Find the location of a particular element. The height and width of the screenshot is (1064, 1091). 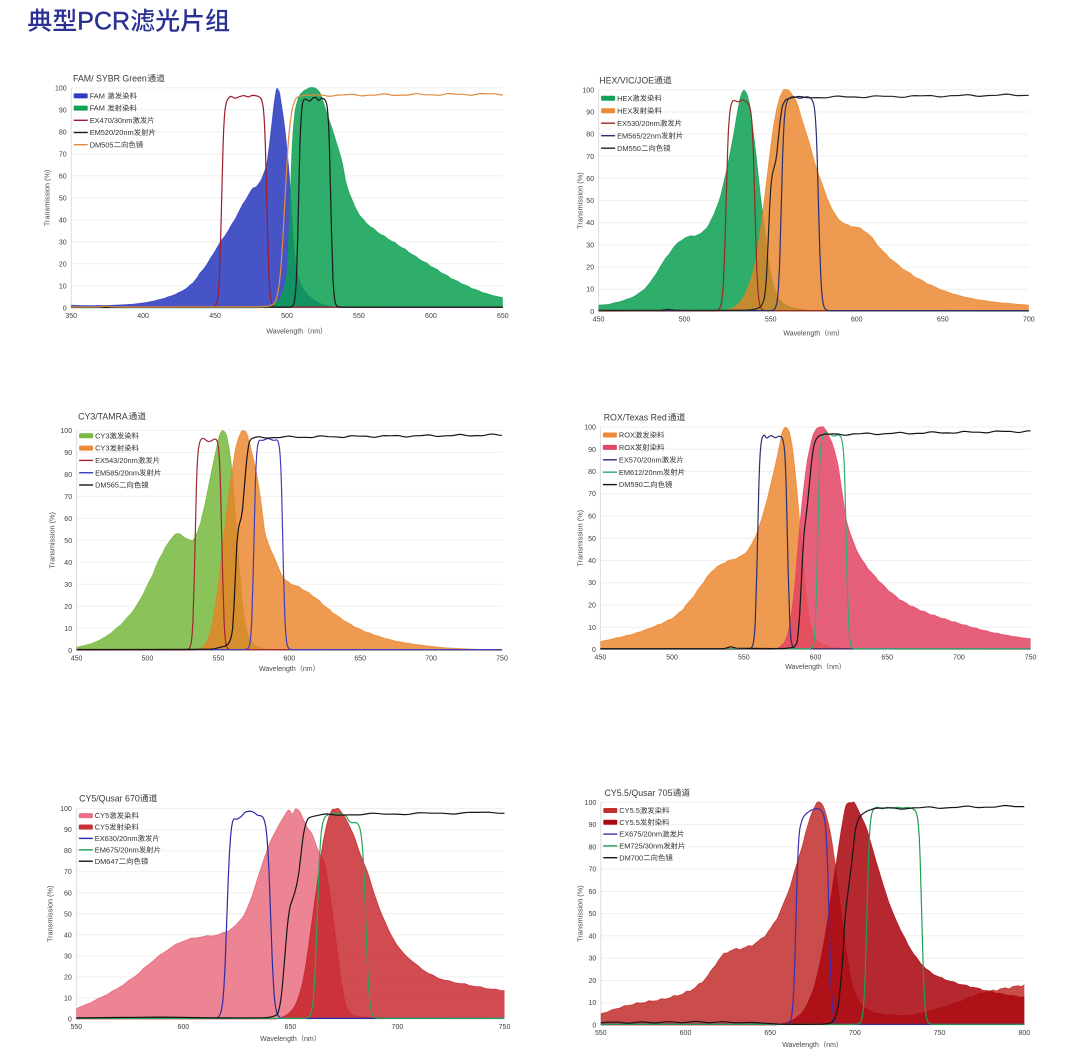

svg-text: CY5.5 is located at coordinates (629, 822).